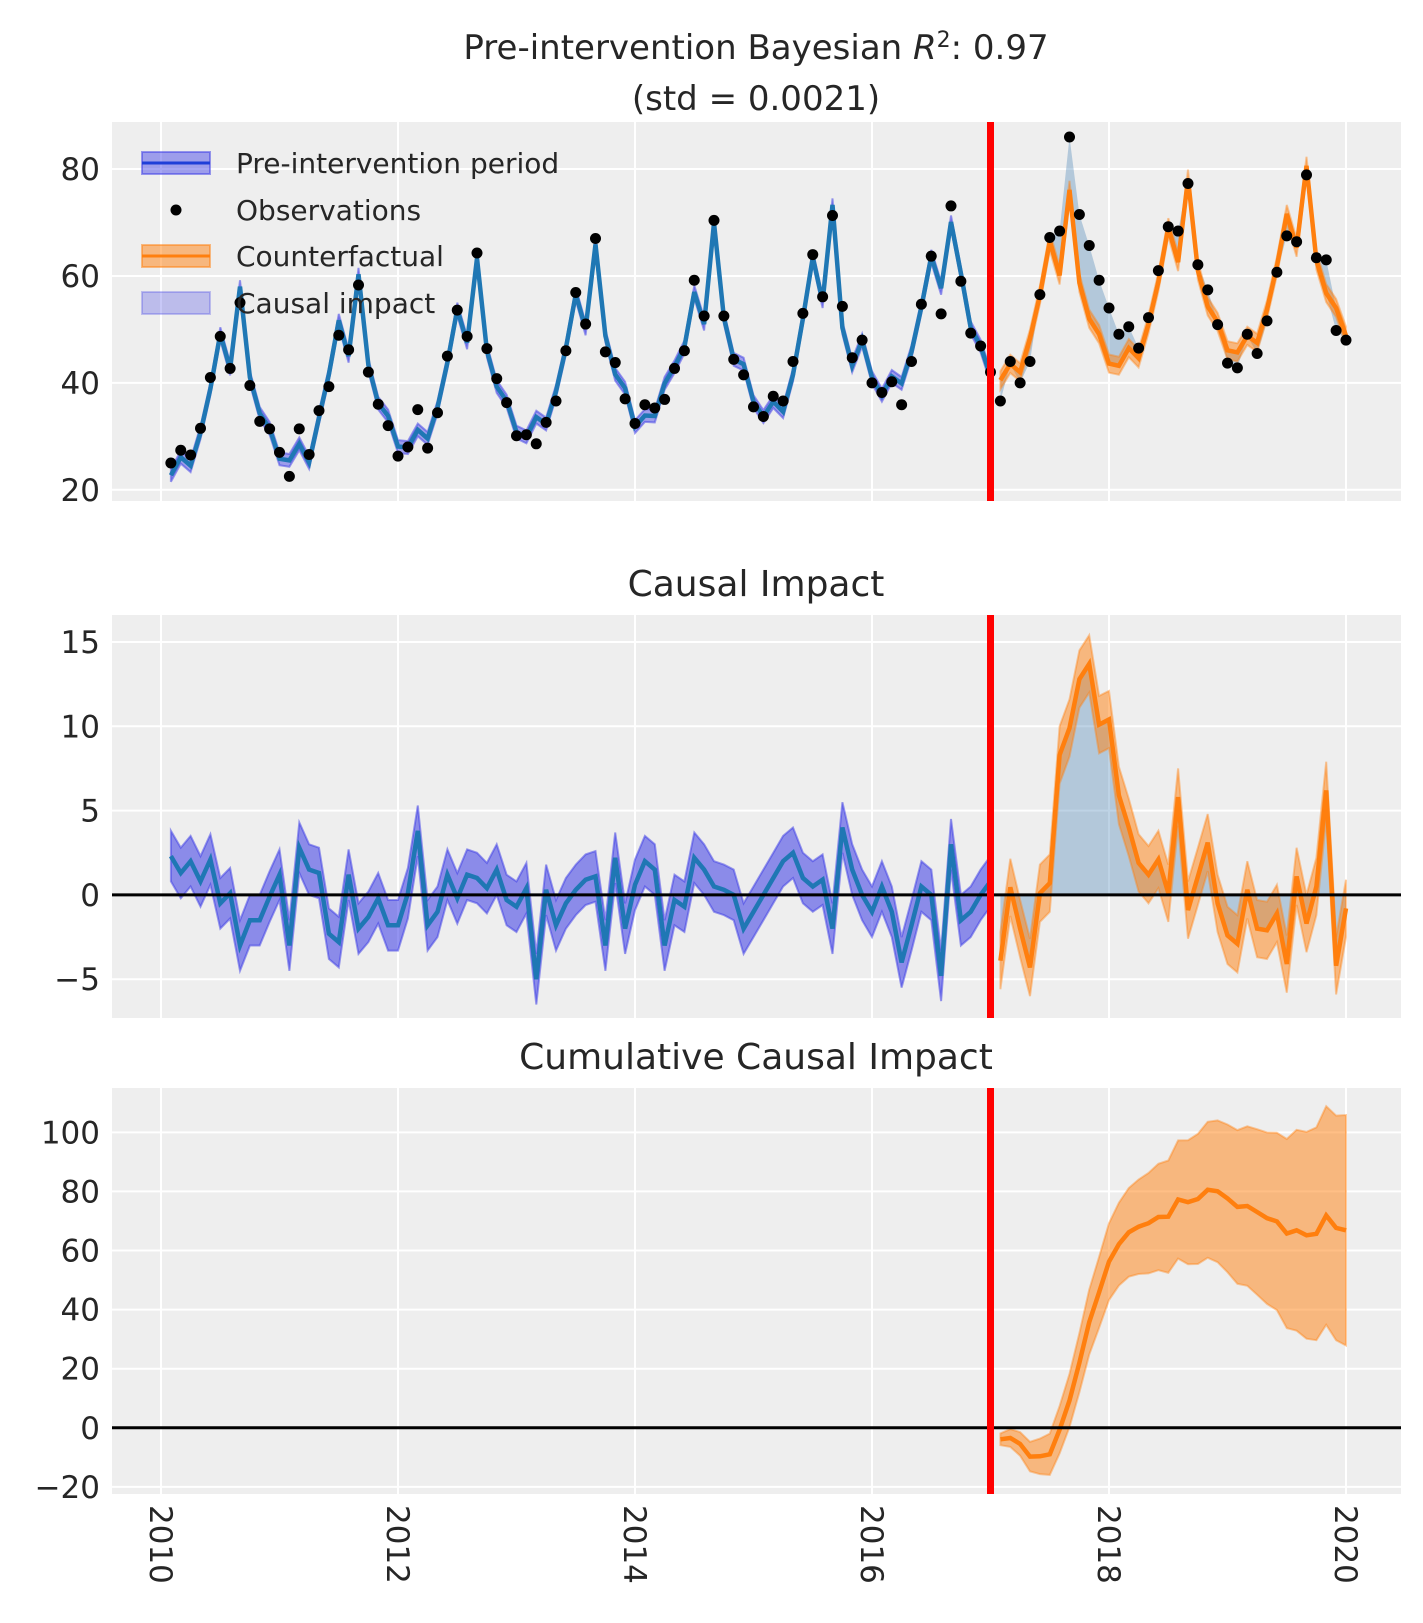 This screenshot has width=1423, height=1623. What do you see at coordinates (80, 1370) in the screenshot?
I see `y-tick-label: 20` at bounding box center [80, 1370].